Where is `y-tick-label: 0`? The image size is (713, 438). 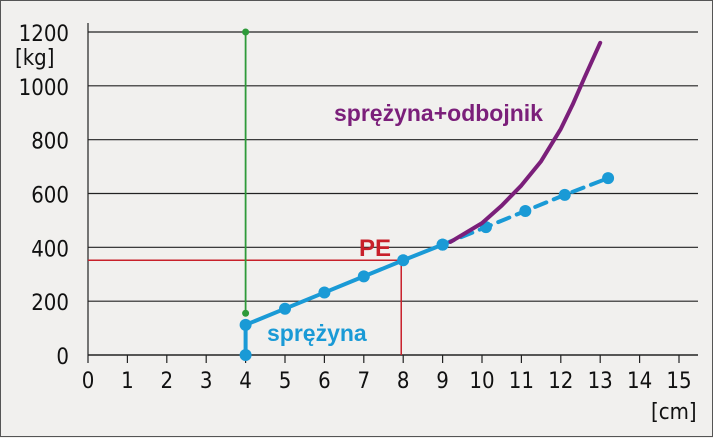 y-tick-label: 0 is located at coordinates (62, 357).